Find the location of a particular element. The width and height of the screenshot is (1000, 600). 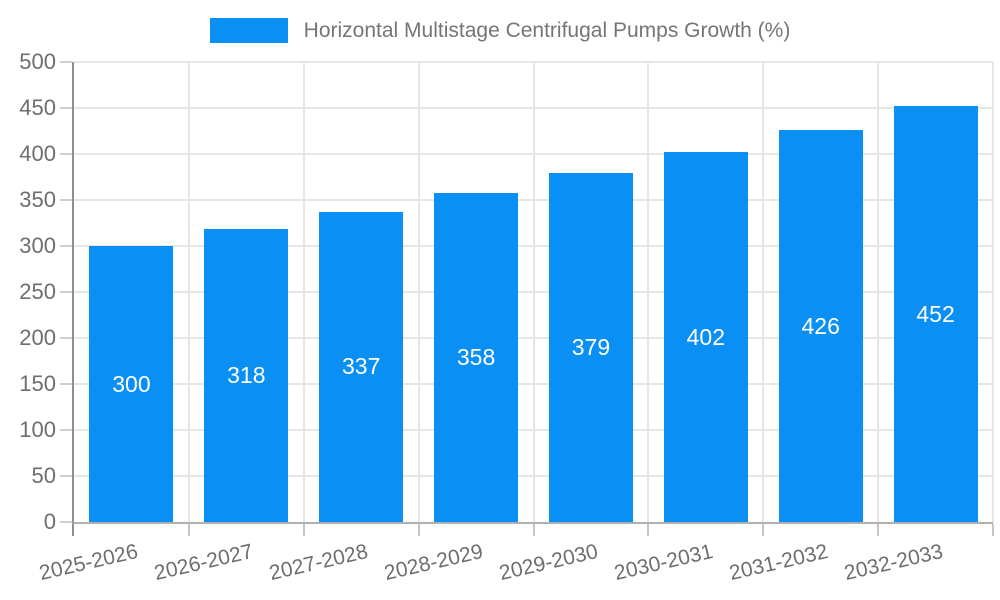

bar-value-label: 402 is located at coordinates (705, 336).